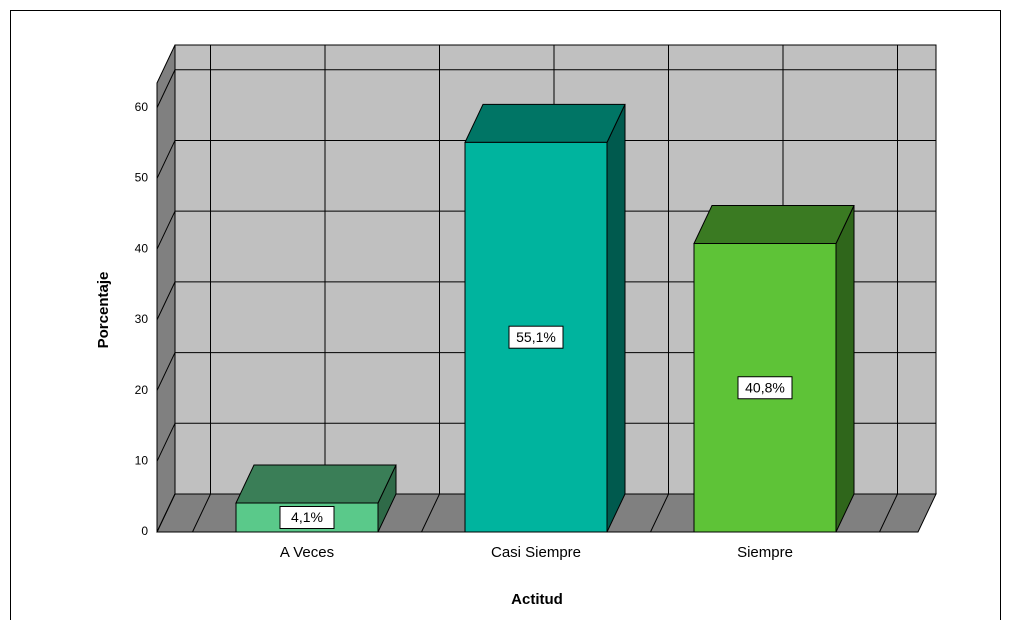 The width and height of the screenshot is (1009, 620). What do you see at coordinates (307, 552) in the screenshot?
I see `x-tick-label: A Veces` at bounding box center [307, 552].